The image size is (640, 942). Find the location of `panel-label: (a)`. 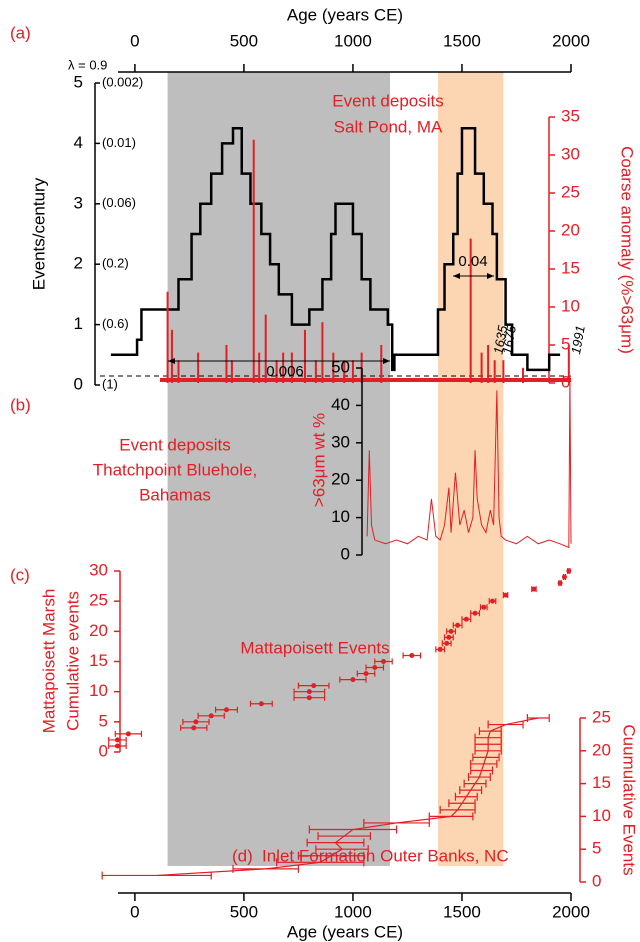

panel-label: (a) is located at coordinates (20, 32).